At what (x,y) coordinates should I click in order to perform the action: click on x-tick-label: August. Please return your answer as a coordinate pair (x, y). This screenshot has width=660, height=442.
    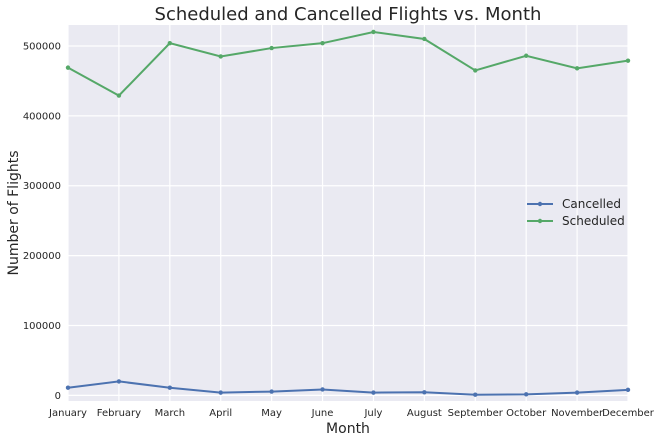
    Looking at the image, I should click on (424, 413).